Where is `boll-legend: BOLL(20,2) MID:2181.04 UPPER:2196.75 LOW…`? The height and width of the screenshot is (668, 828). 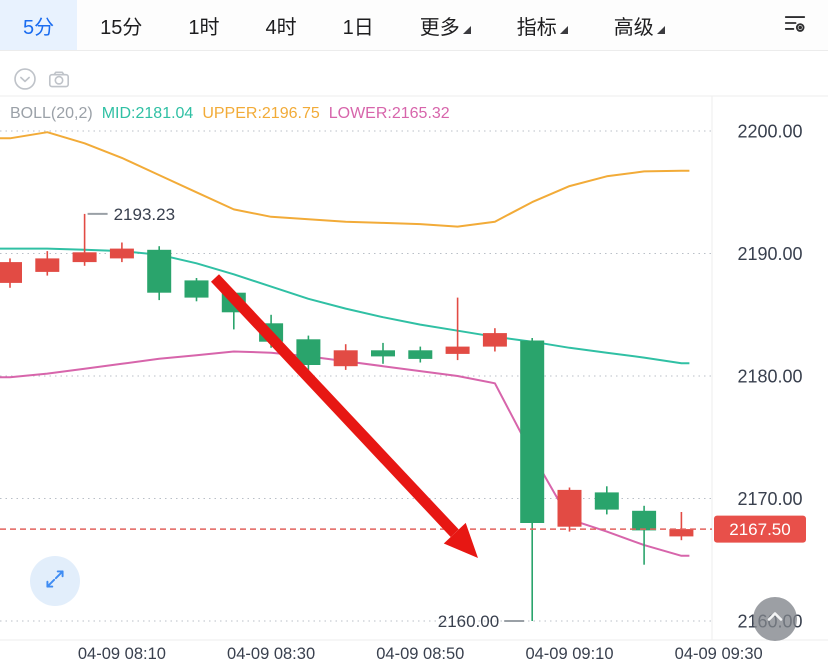
boll-legend: BOLL(20,2) MID:2181.04 UPPER:2196.75 LOW… is located at coordinates (230, 114).